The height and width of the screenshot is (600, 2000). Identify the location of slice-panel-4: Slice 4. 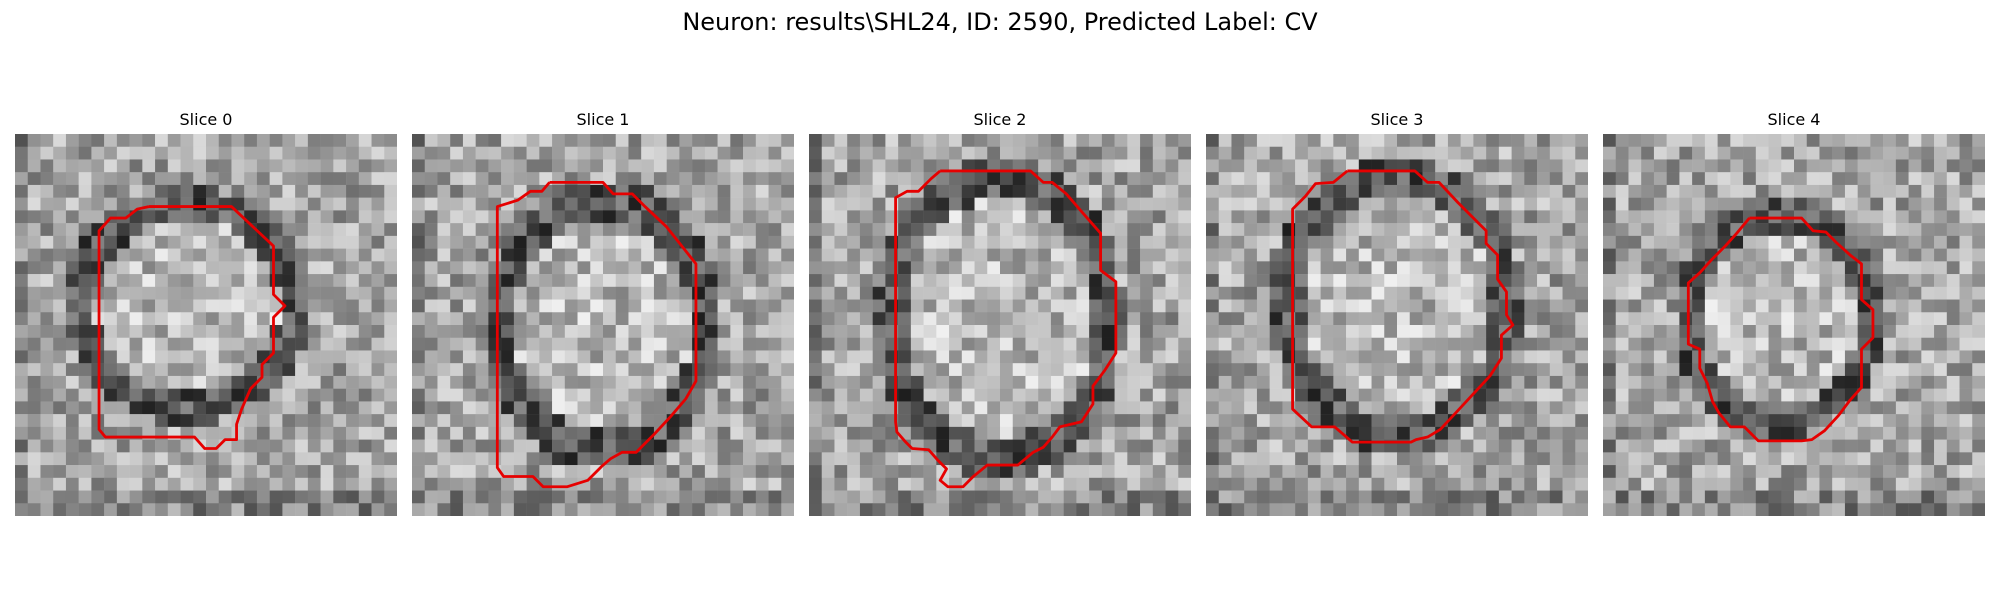
(1794, 313).